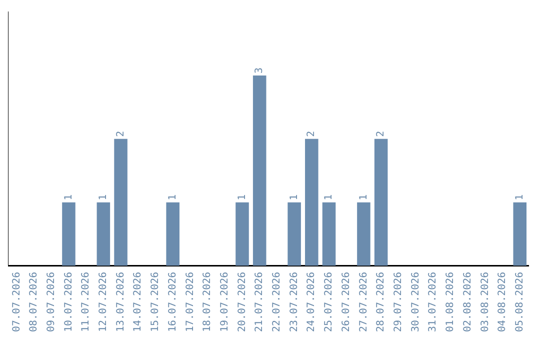 The height and width of the screenshot is (340, 540). What do you see at coordinates (138, 302) in the screenshot?
I see `x-tick-label: 14.07.2026` at bounding box center [138, 302].